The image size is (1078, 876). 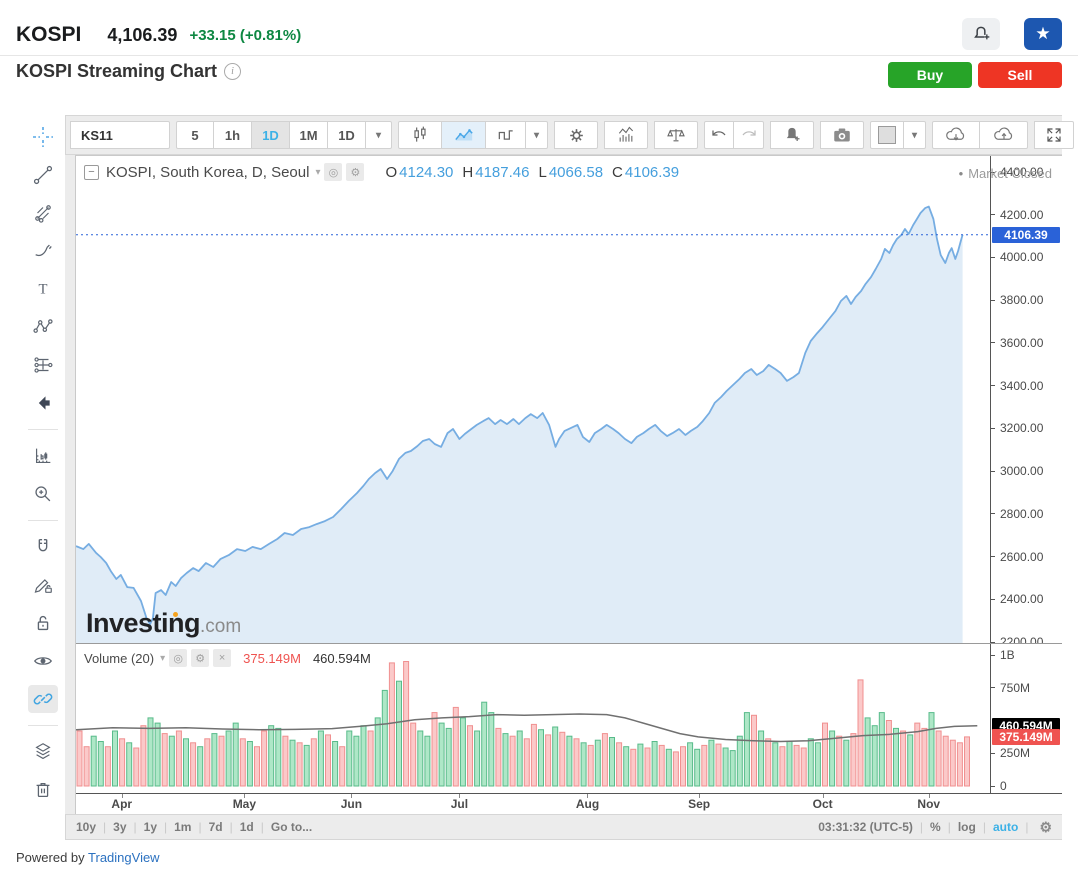 I want to click on undo-button, so click(x=719, y=135).